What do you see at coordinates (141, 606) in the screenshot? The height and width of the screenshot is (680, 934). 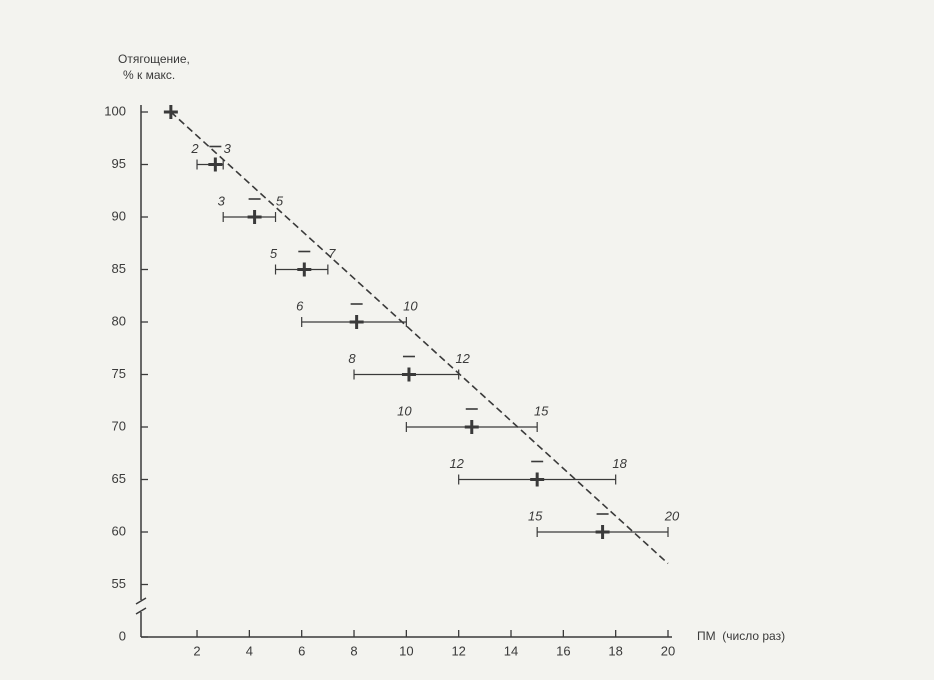 I see `axis-break` at bounding box center [141, 606].